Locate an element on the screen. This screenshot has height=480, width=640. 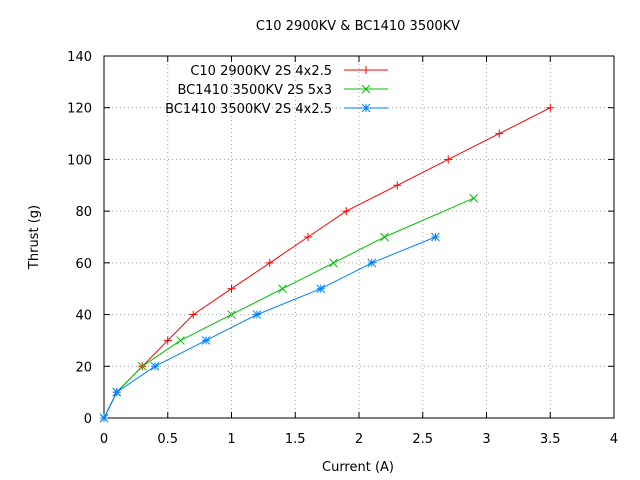
x-tick-label: 3.5 is located at coordinates (550, 439).